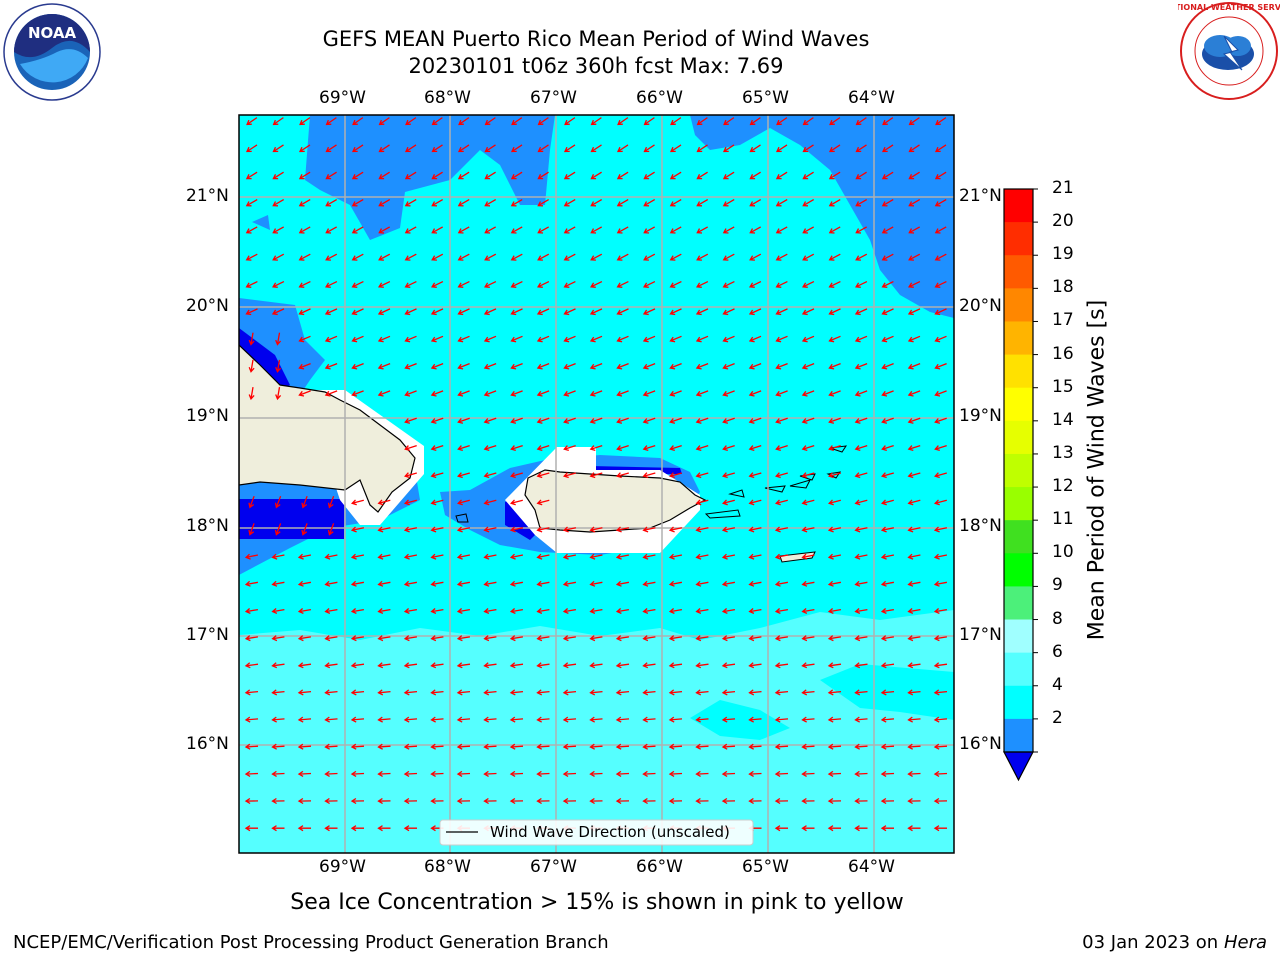 The height and width of the screenshot is (960, 1280). What do you see at coordinates (207, 526) in the screenshot?
I see `lat-label-left: 18°N` at bounding box center [207, 526].